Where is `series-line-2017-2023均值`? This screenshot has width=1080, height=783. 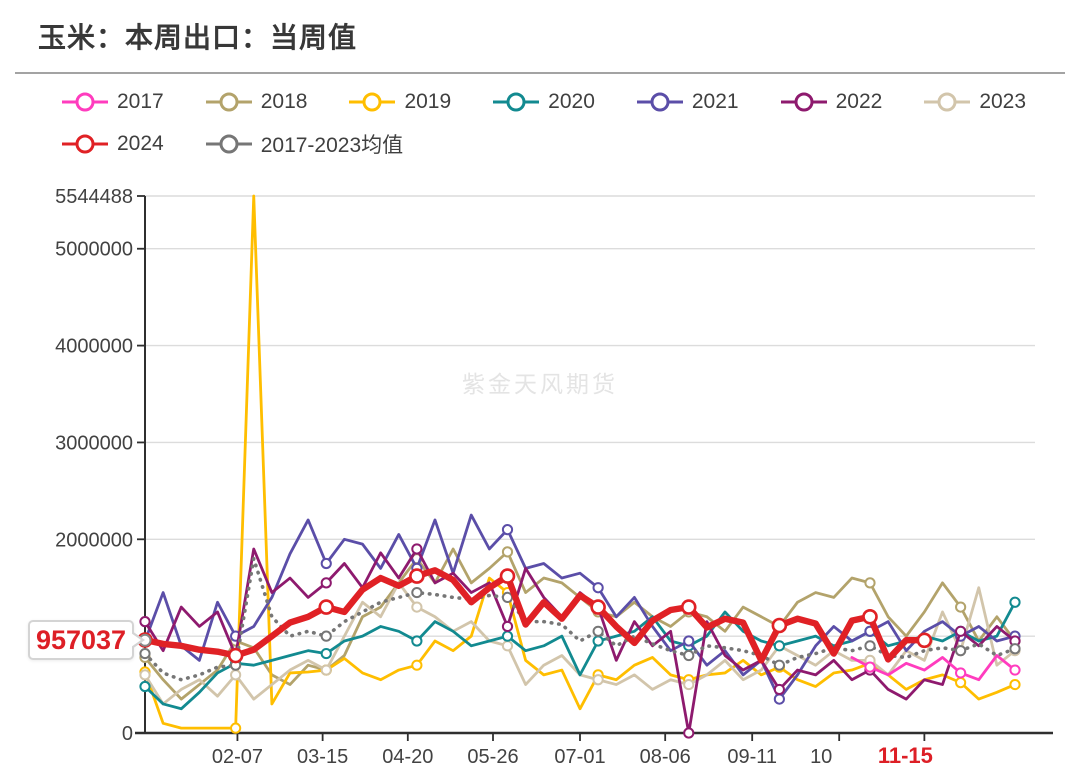
series-line-2017-2023均值 is located at coordinates (580, 619).